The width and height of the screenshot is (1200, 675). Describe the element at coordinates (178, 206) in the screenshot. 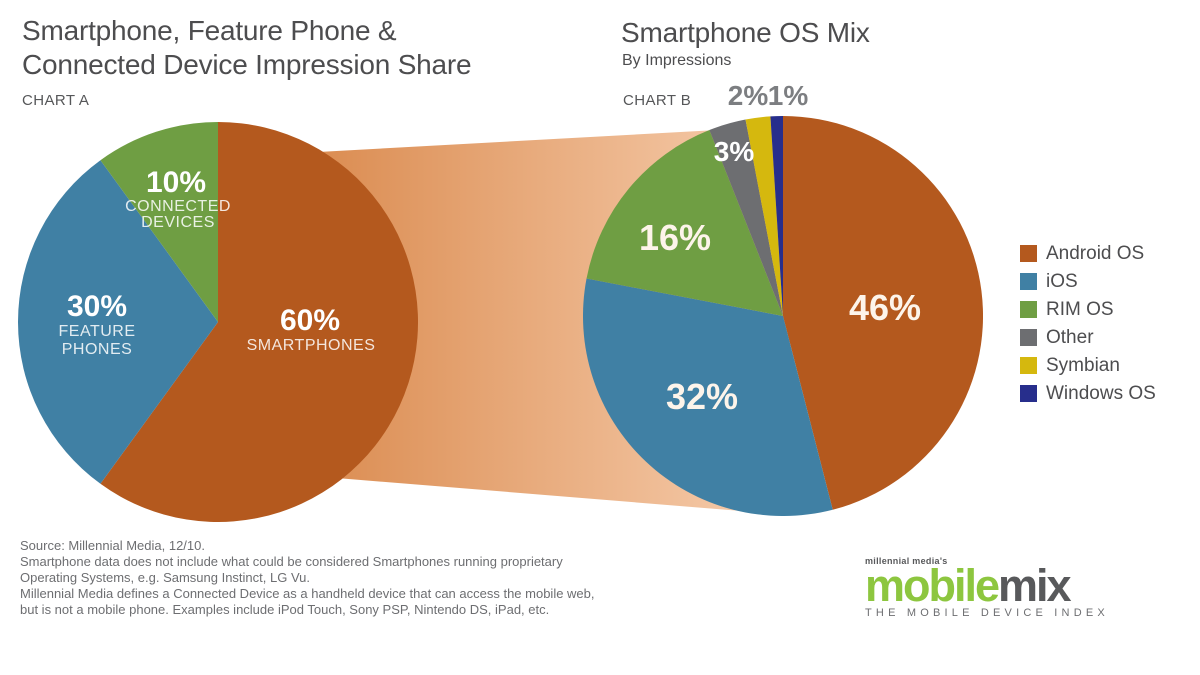

I see `pie-a-connected-name-line1: CONNECTED` at that location.